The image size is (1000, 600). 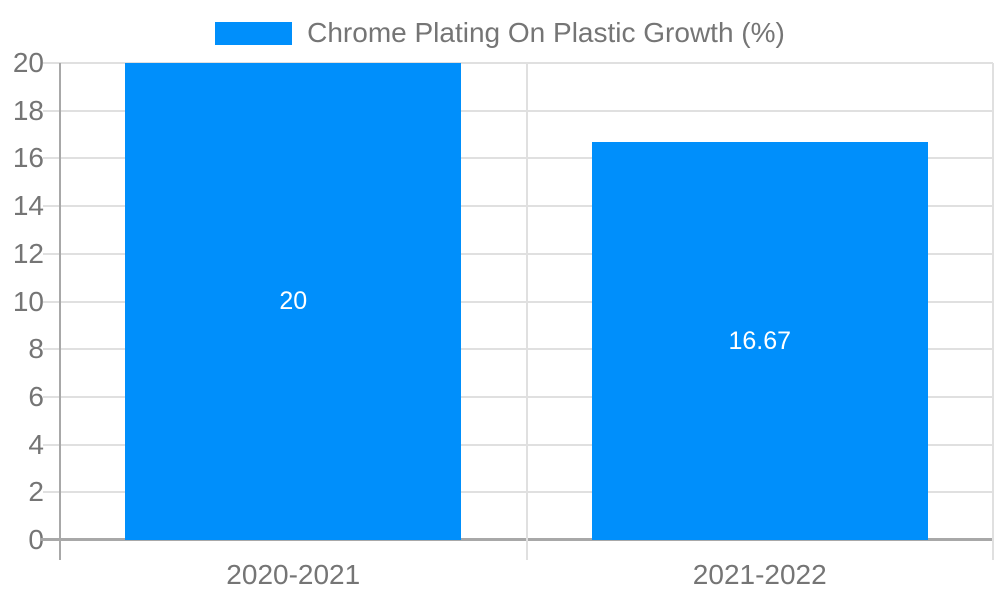 I want to click on x-axis-category-label: 2021-2022, so click(x=759, y=574).